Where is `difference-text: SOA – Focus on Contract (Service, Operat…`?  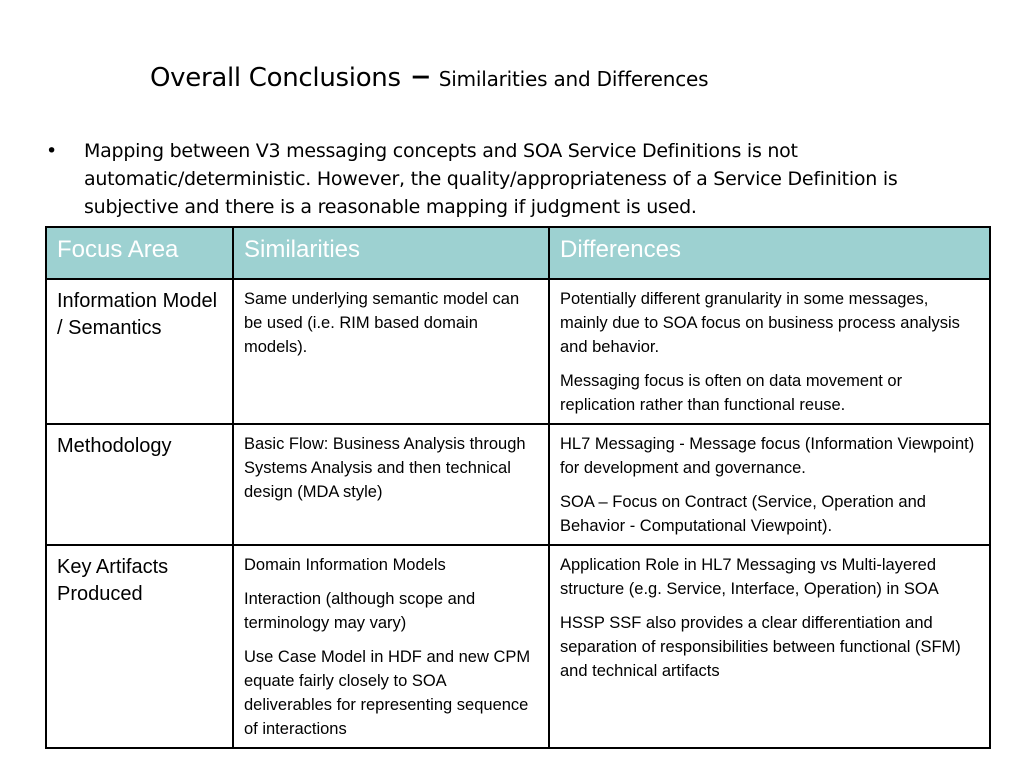 difference-text: SOA – Focus on Contract (Service, Operat… is located at coordinates (743, 514).